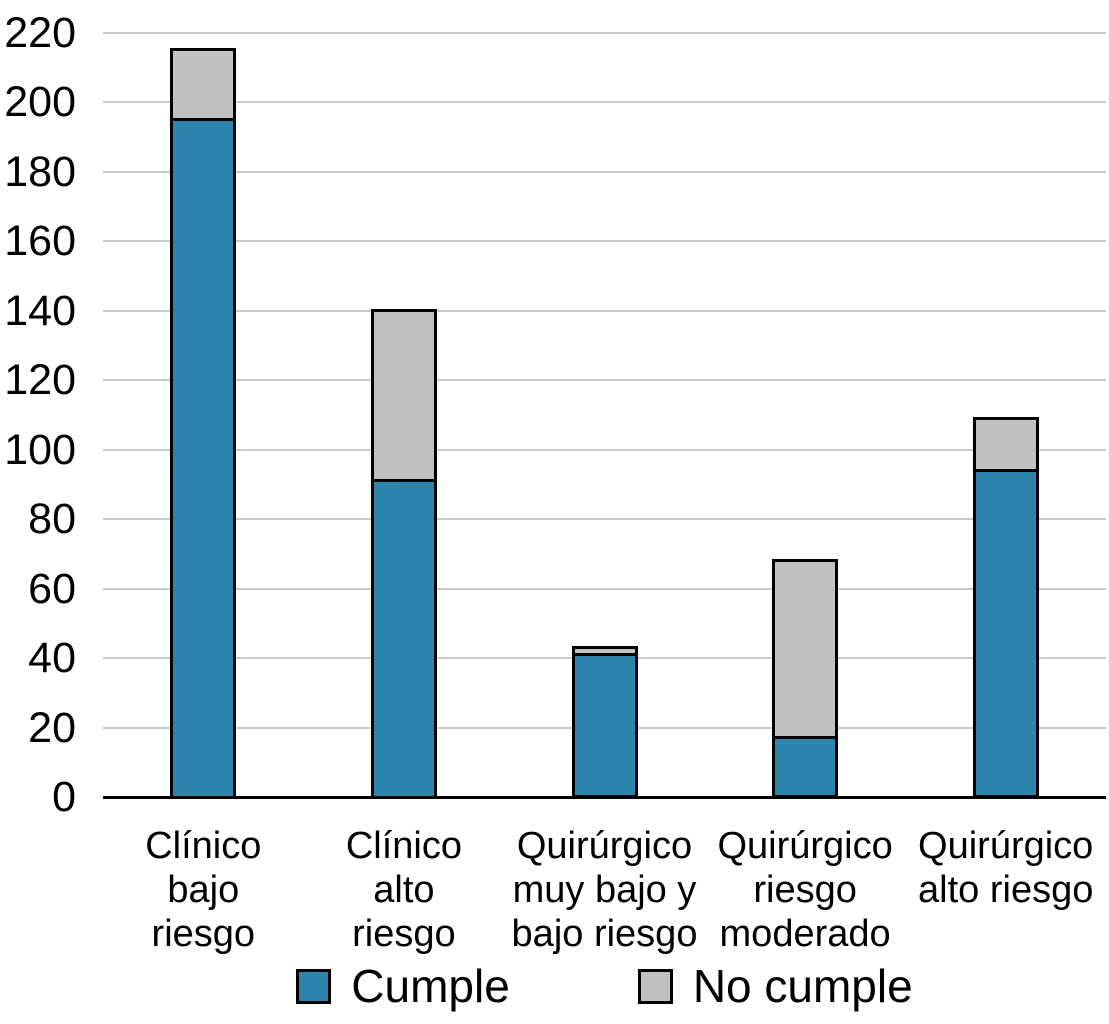 This screenshot has height=1024, width=1109. What do you see at coordinates (40, 171) in the screenshot?
I see `y-tick-label-180: 180` at bounding box center [40, 171].